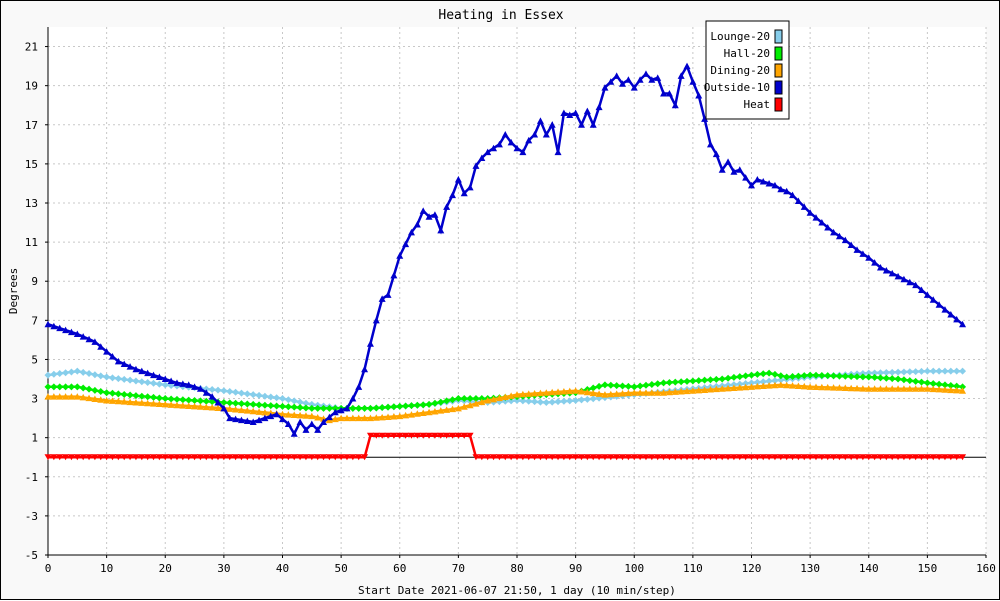 The height and width of the screenshot is (601, 1000). Describe the element at coordinates (505, 446) in the screenshot. I see `series-heat` at that location.